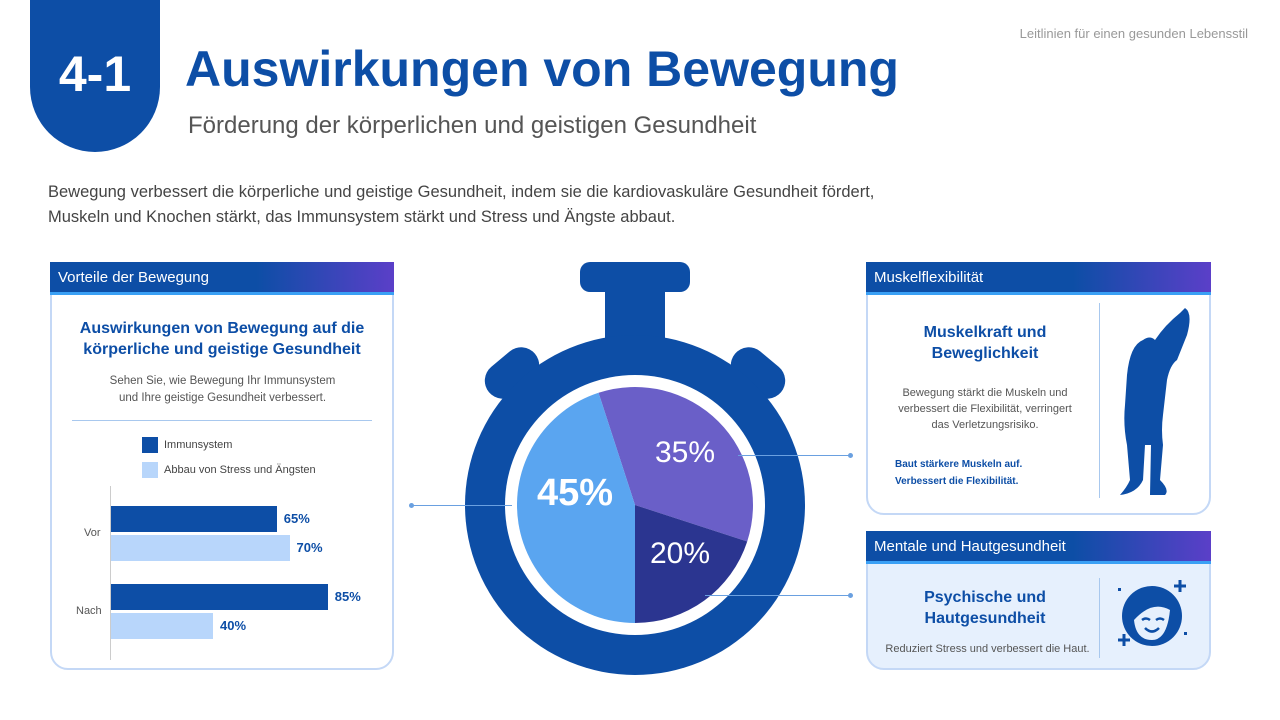  Describe the element at coordinates (542, 69) in the screenshot. I see `page-title: Auswirkungen von Bewegung` at that location.